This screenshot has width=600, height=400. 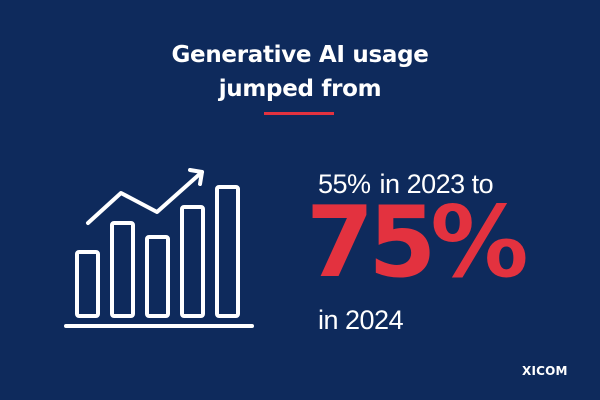 I want to click on accent-divider, so click(x=299, y=113).